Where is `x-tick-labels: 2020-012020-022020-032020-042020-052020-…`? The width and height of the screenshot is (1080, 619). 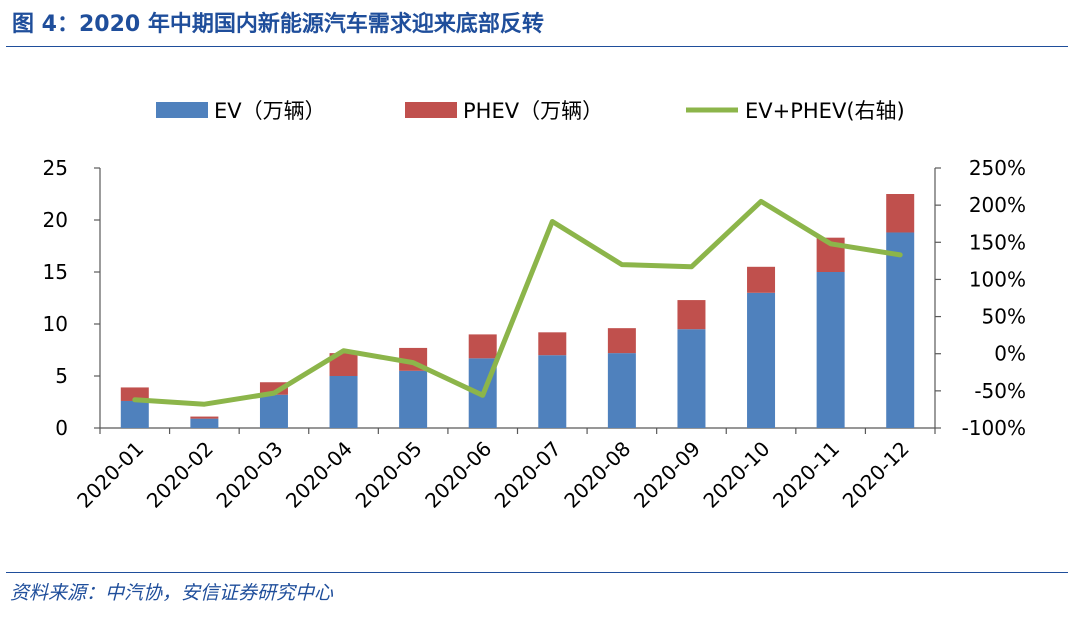 x-tick-labels: 2020-012020-022020-032020-042020-052020-… is located at coordinates (492, 475).